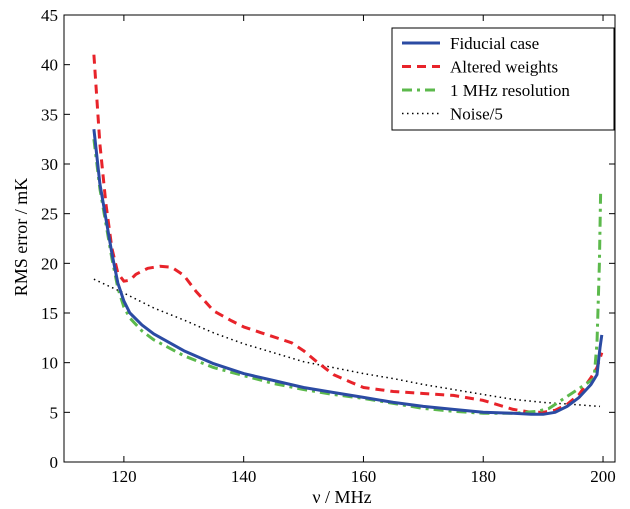 Image resolution: width=630 pixels, height=509 pixels. Describe the element at coordinates (341, 497) in the screenshot. I see `x-axis-label: ν / MHz` at that location.